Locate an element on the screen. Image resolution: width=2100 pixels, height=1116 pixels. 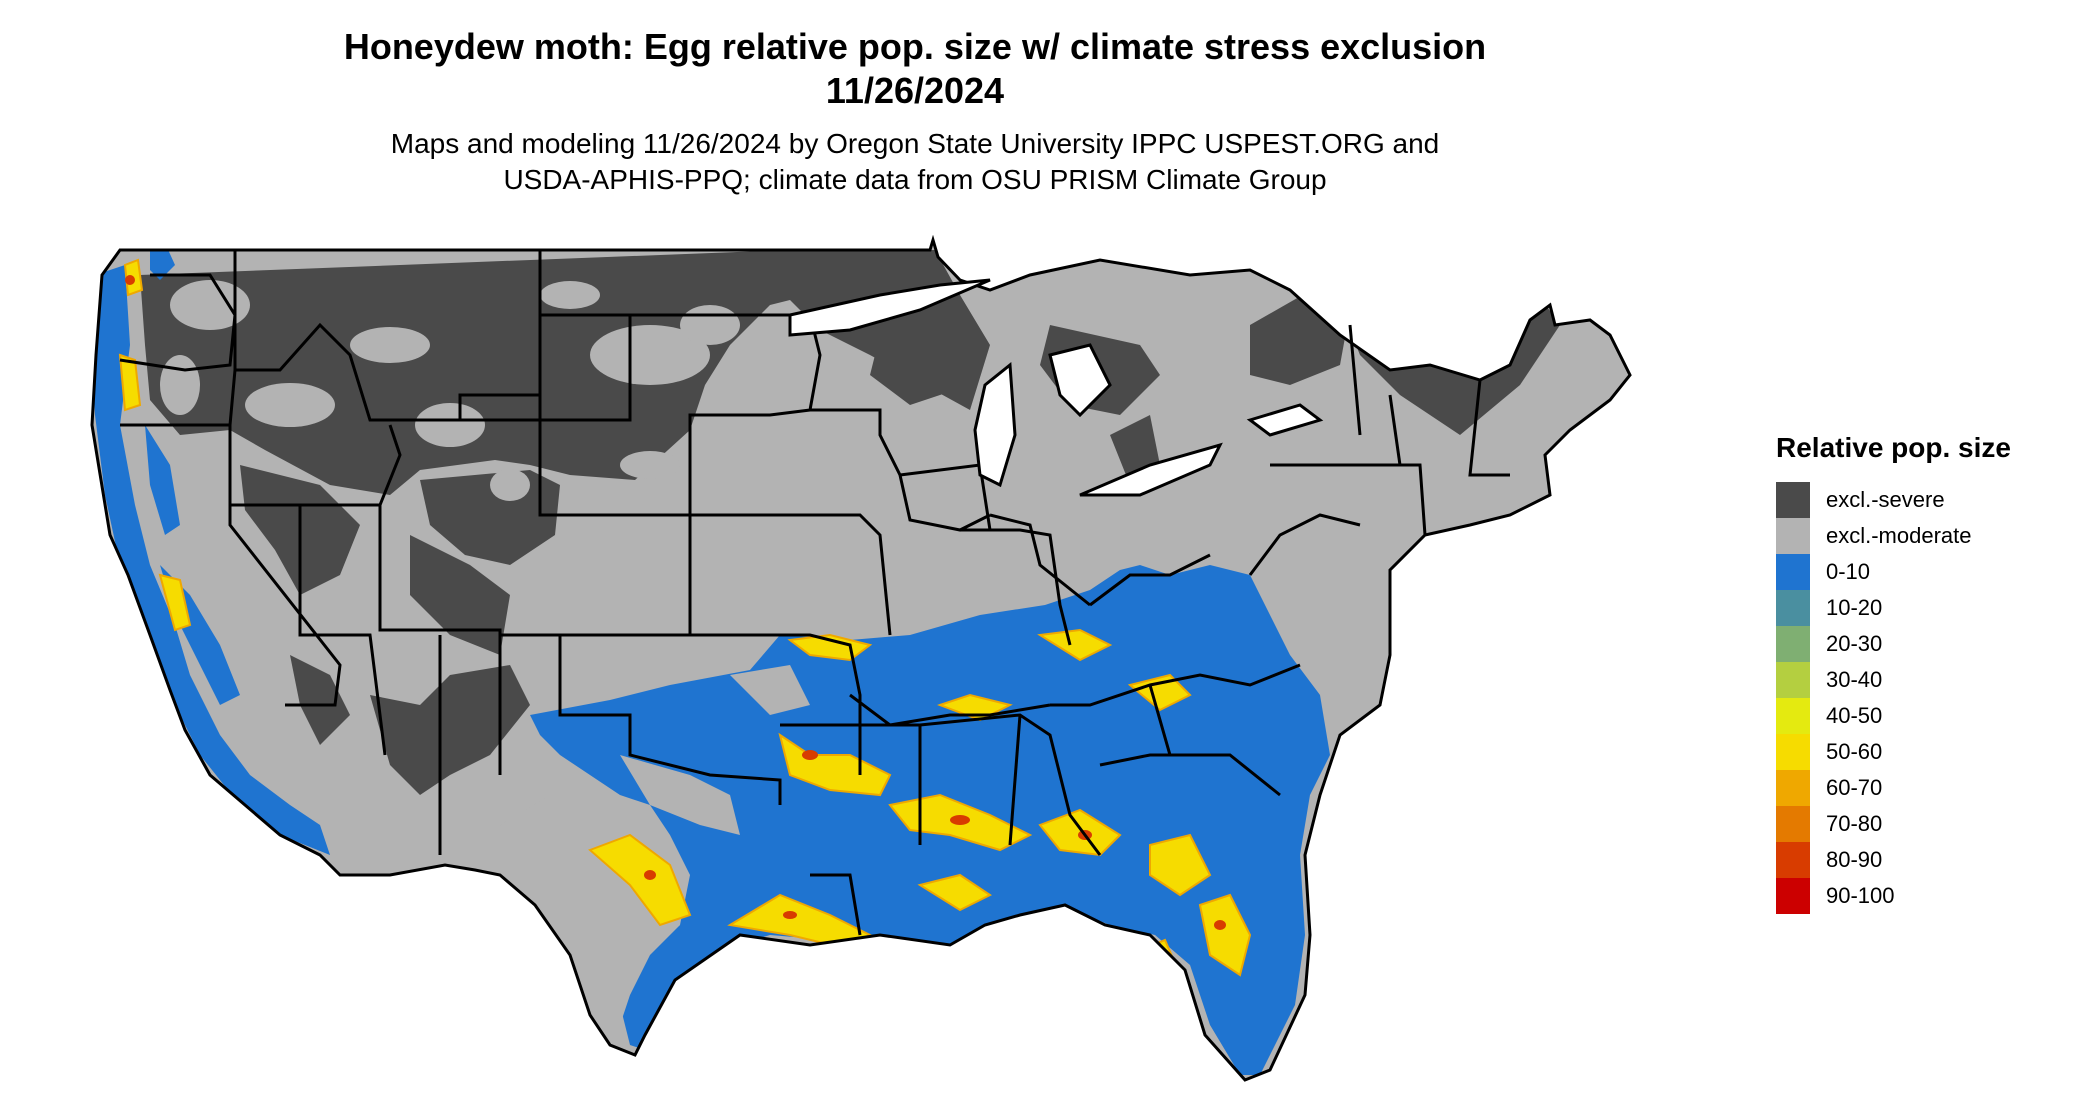
legend-label: excl.-moderate is located at coordinates (1899, 535).